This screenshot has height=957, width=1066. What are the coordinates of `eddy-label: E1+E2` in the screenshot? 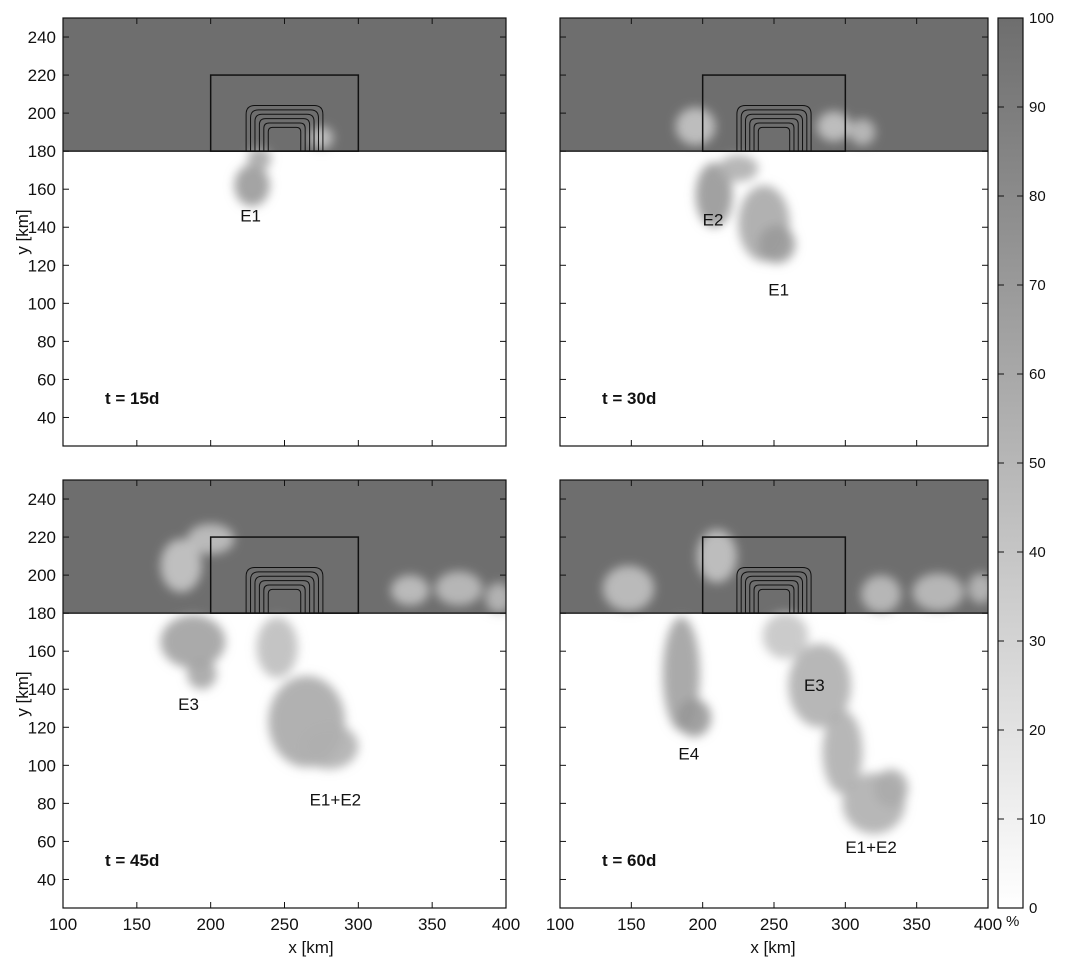 It's located at (871, 847).